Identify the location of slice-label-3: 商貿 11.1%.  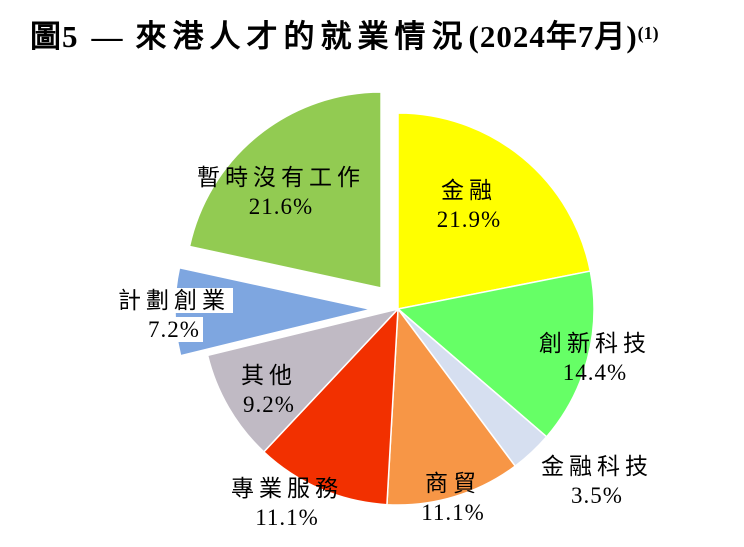
(453, 498).